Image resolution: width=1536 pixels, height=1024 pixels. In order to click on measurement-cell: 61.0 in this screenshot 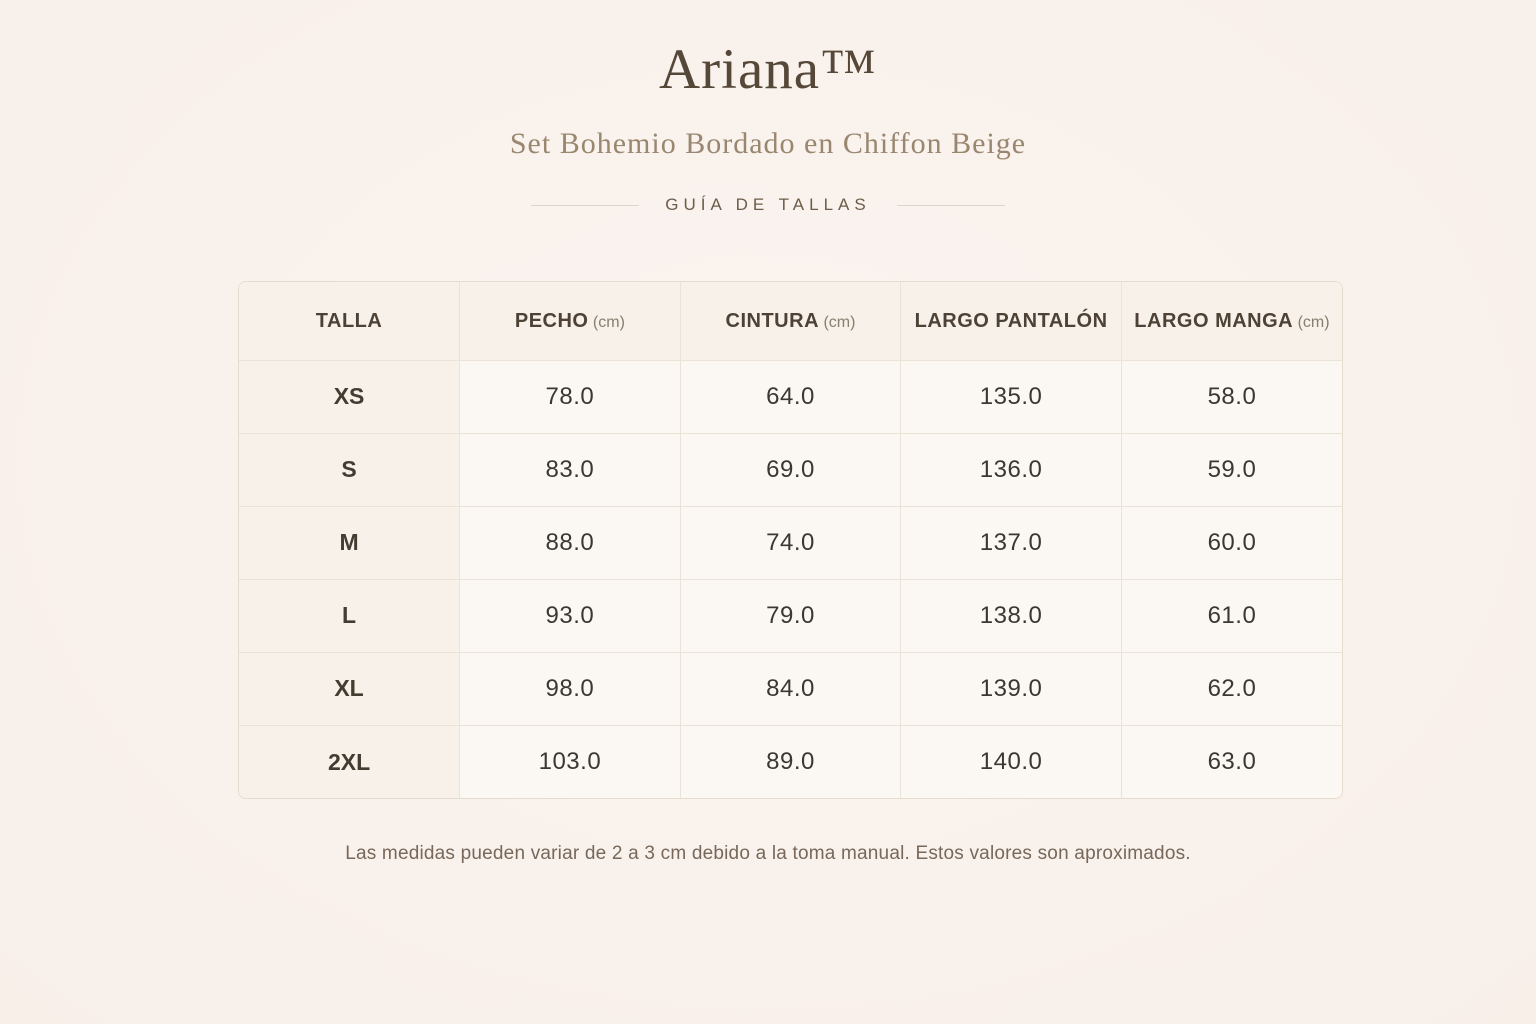, I will do `click(1231, 616)`.